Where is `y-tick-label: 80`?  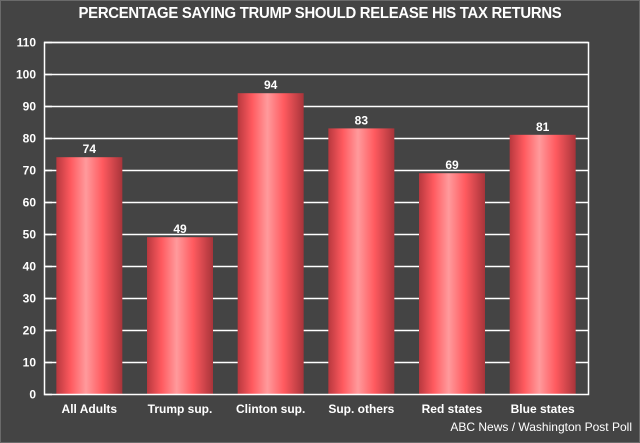
y-tick-label: 80 is located at coordinates (30, 139).